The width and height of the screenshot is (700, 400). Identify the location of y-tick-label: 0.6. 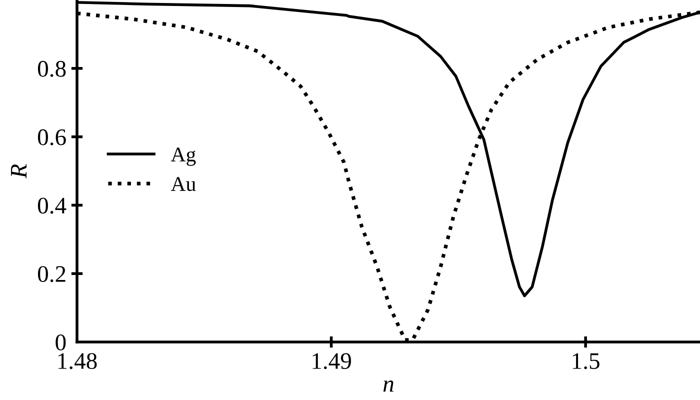
(52, 137).